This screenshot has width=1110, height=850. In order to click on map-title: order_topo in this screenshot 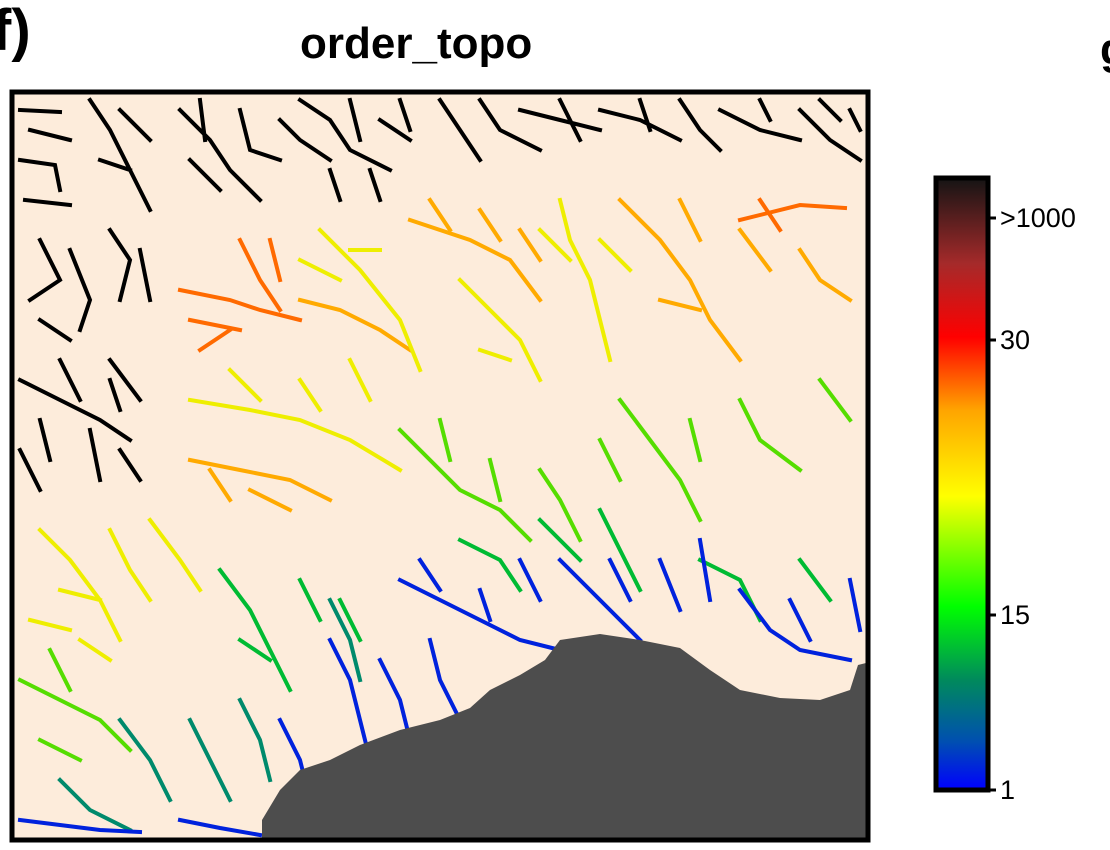, I will do `click(416, 43)`.